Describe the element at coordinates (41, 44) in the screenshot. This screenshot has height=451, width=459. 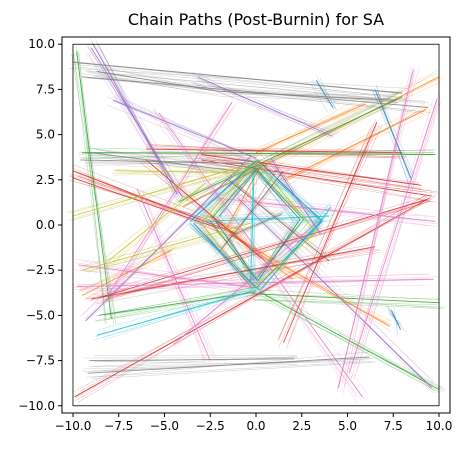
I see `y-tick-label: 10.0` at that location.